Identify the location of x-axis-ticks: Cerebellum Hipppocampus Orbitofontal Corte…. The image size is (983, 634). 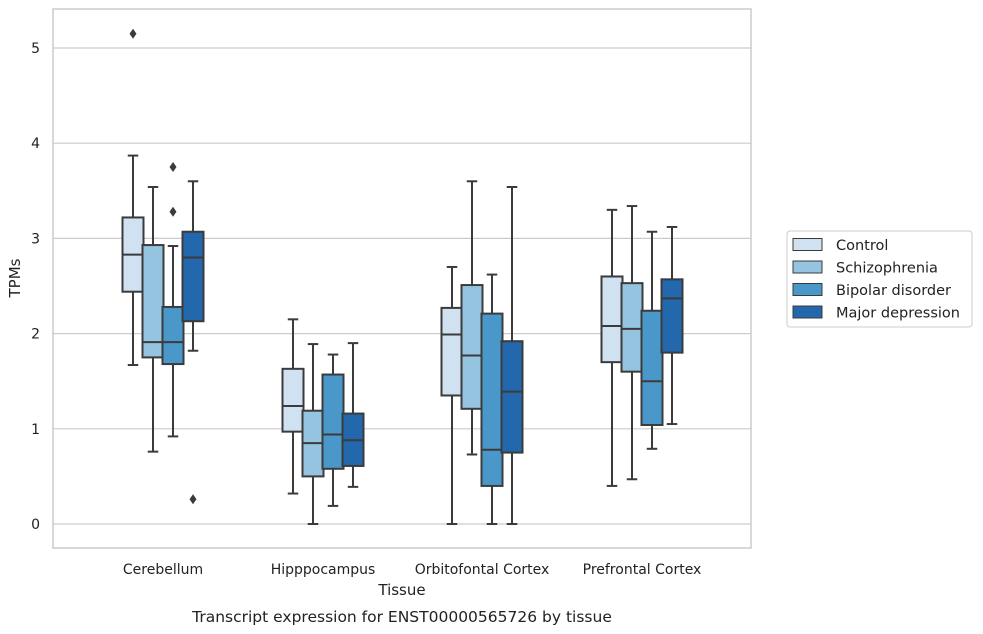
(412, 570).